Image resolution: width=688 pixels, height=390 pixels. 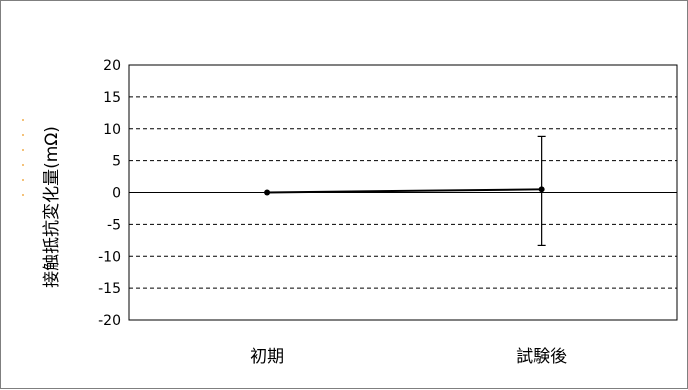 What do you see at coordinates (541, 357) in the screenshot?
I see `x-category-label: 試験後` at bounding box center [541, 357].